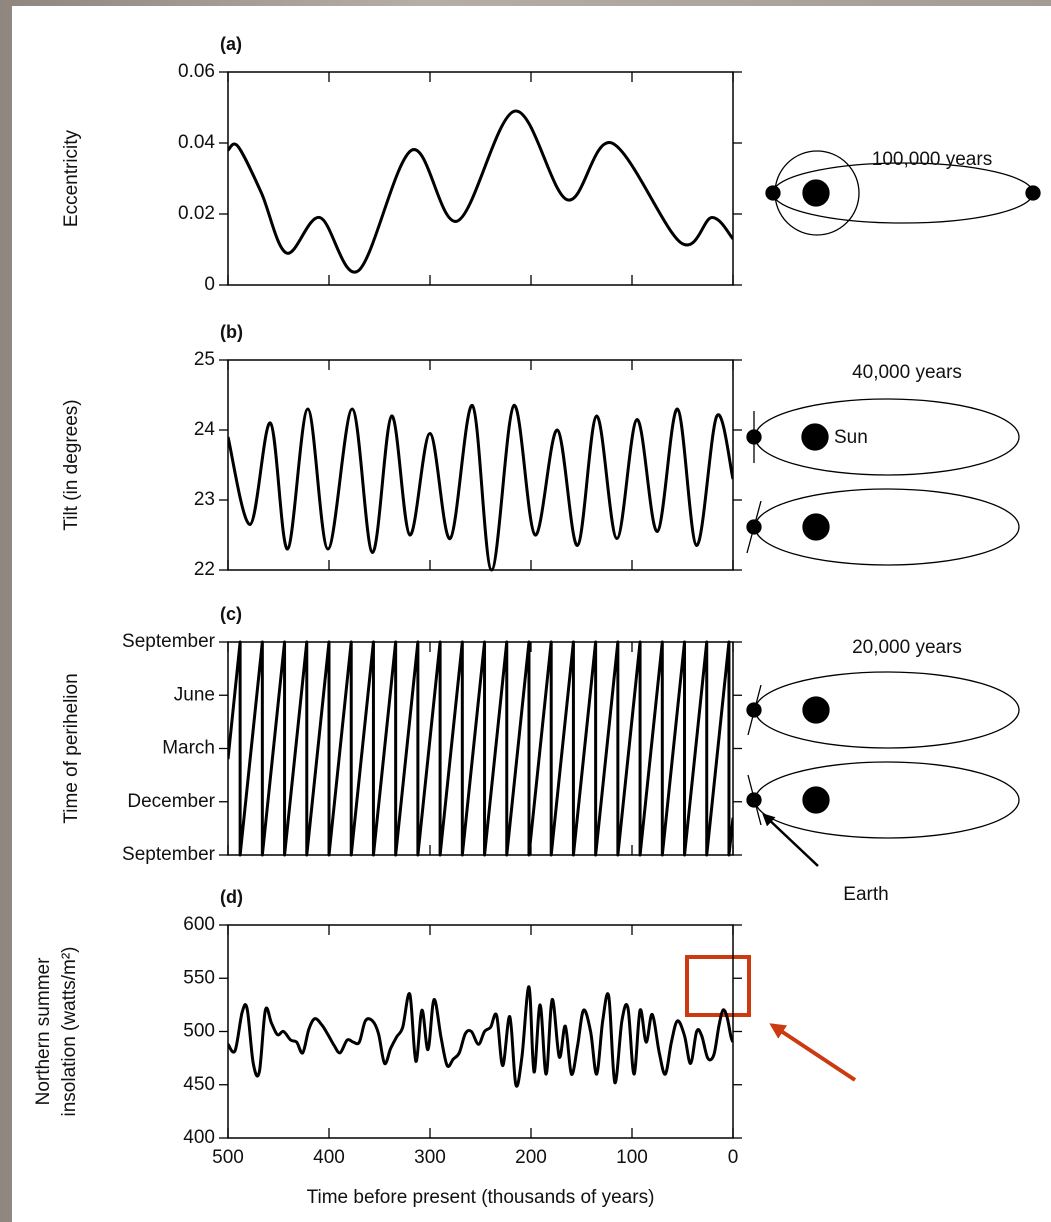  Describe the element at coordinates (632, 1157) in the screenshot. I see `x-tick-label: 100` at that location.